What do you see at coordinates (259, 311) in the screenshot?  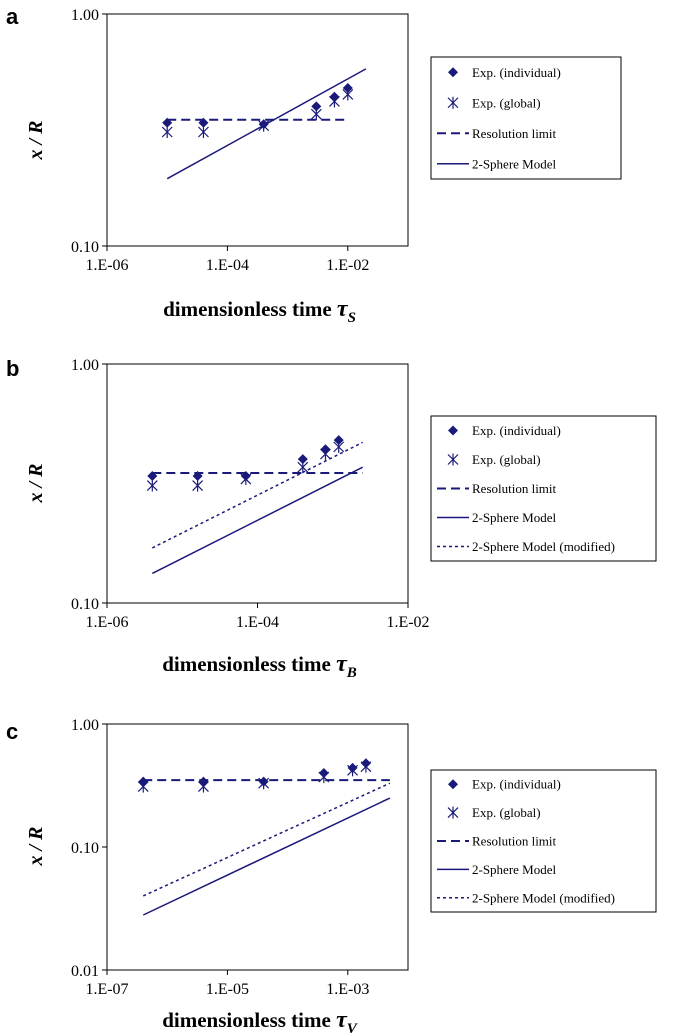 I see `x-axis-label: dimensionless time τS` at bounding box center [259, 311].